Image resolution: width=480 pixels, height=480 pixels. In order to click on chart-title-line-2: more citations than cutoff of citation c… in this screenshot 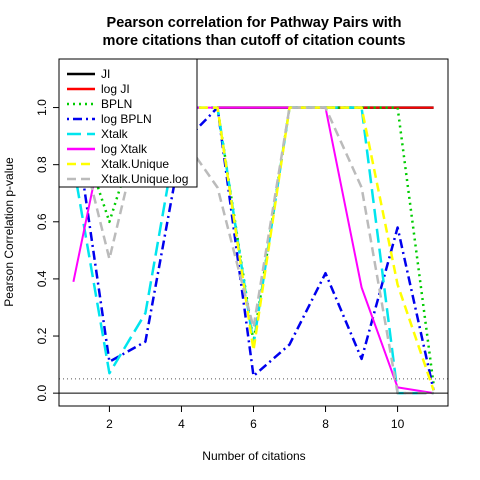, I will do `click(254, 41)`.